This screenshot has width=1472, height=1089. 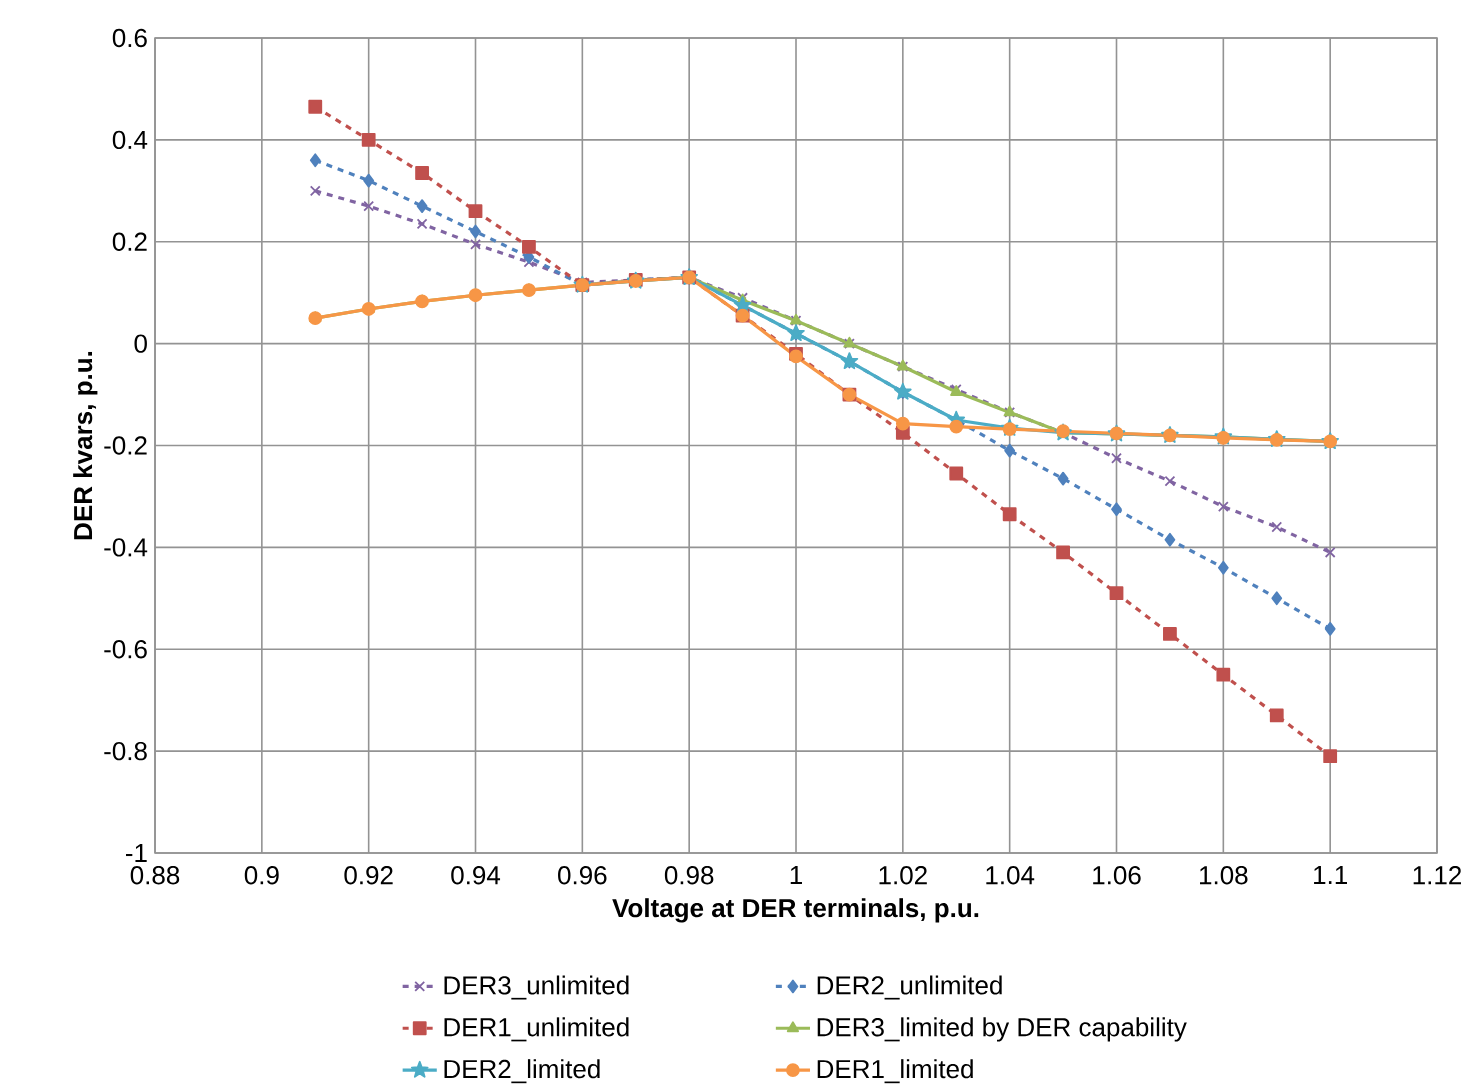 I want to click on x-tick-label: 1.1, so click(x=1330, y=875).